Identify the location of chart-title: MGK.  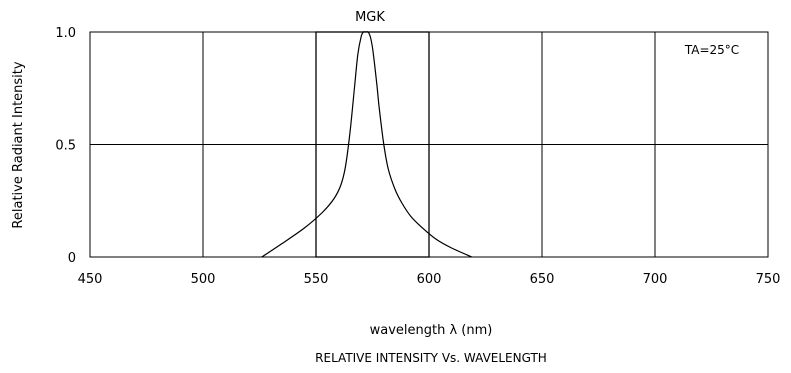
(370, 17).